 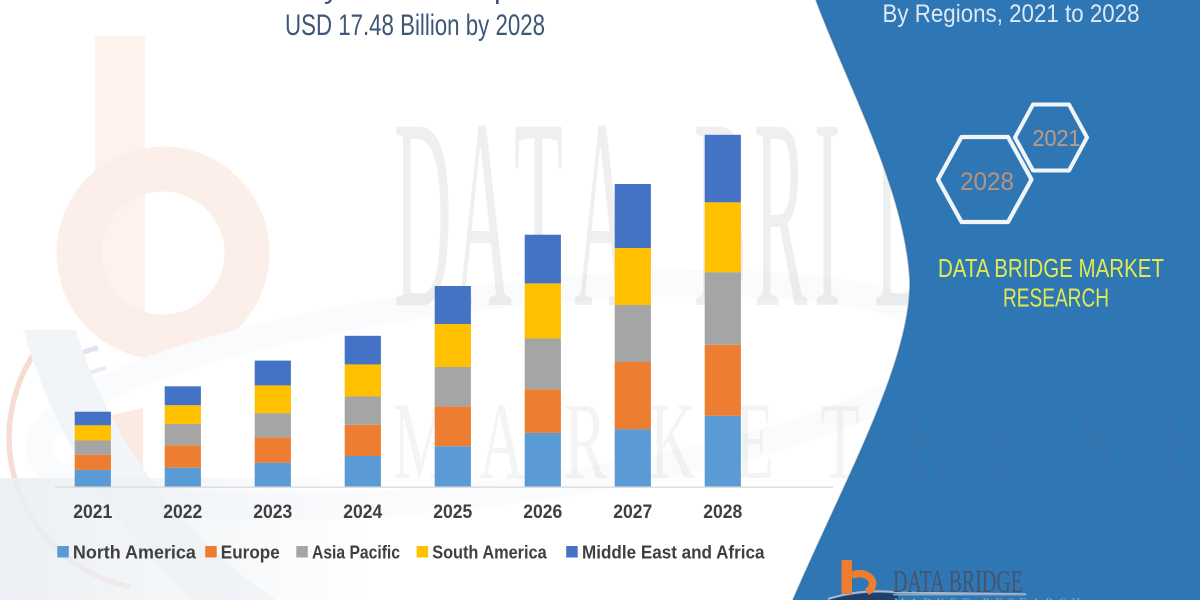 I want to click on svg-text: y, so click(x=331, y=2).